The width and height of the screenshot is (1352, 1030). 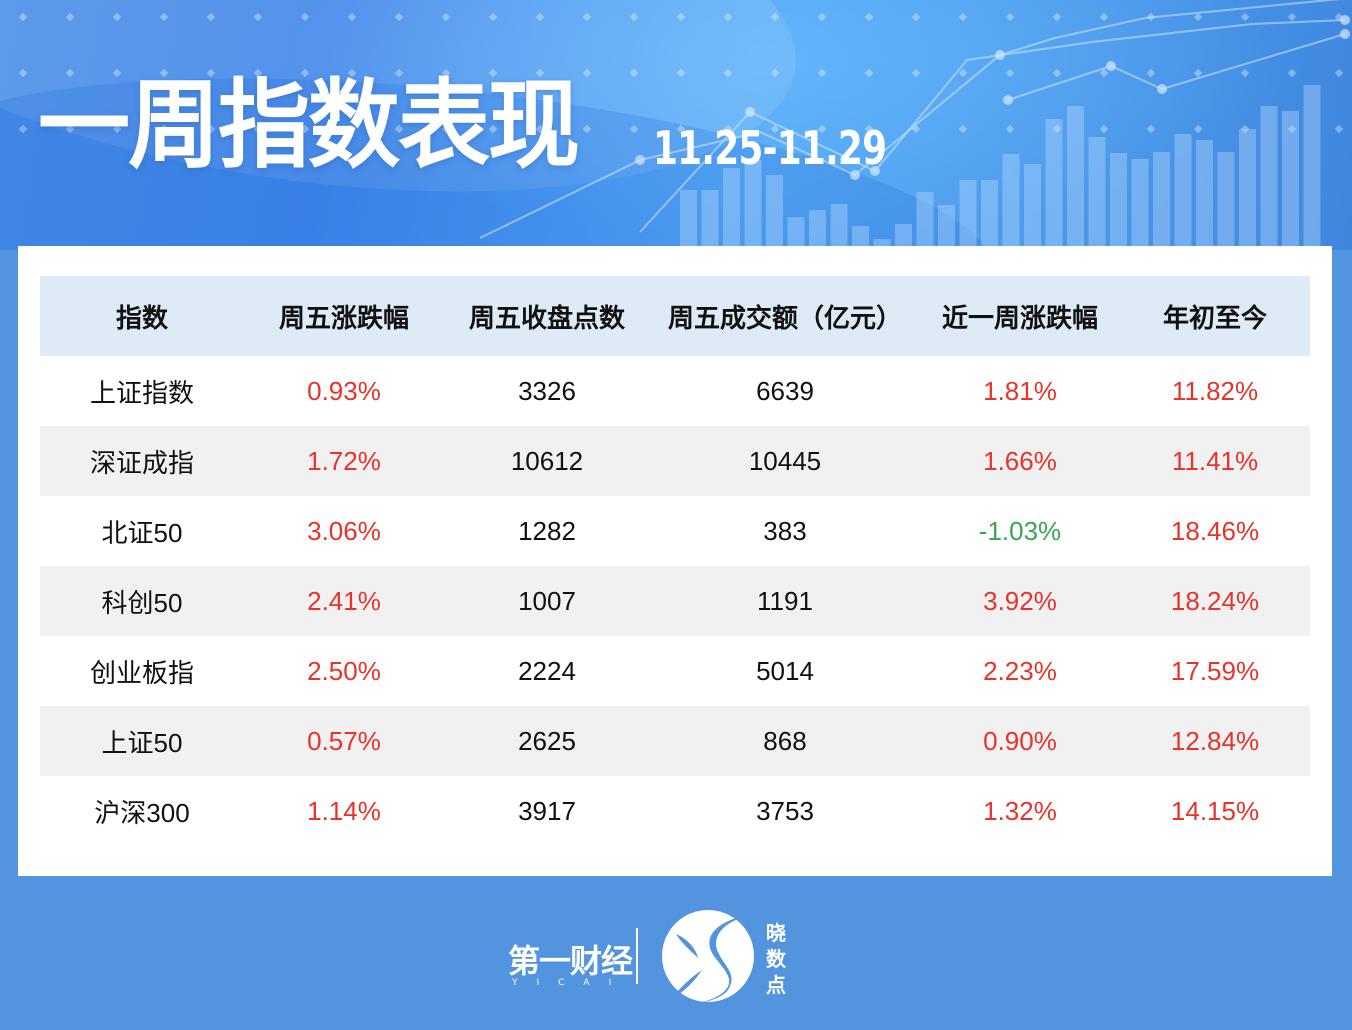 What do you see at coordinates (1214, 318) in the screenshot?
I see `column-header-ytd: 年初至今` at bounding box center [1214, 318].